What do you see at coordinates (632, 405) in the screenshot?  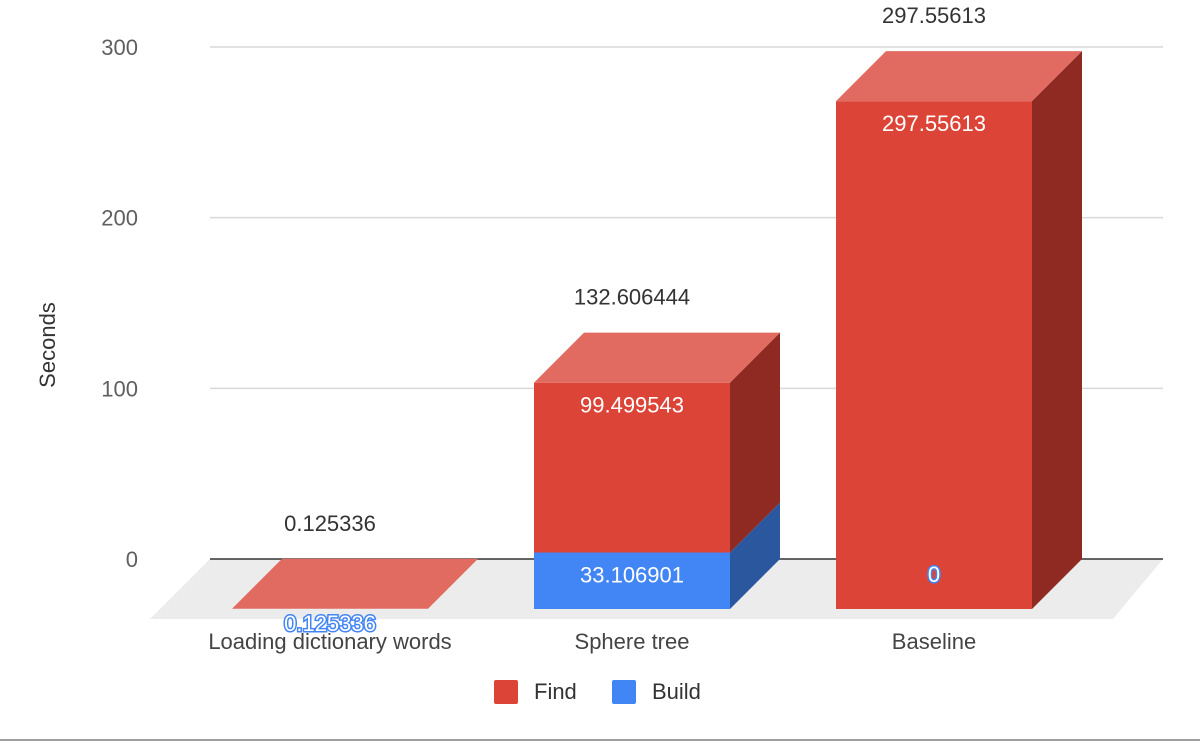 I see `find-value-label: 99.499543` at bounding box center [632, 405].